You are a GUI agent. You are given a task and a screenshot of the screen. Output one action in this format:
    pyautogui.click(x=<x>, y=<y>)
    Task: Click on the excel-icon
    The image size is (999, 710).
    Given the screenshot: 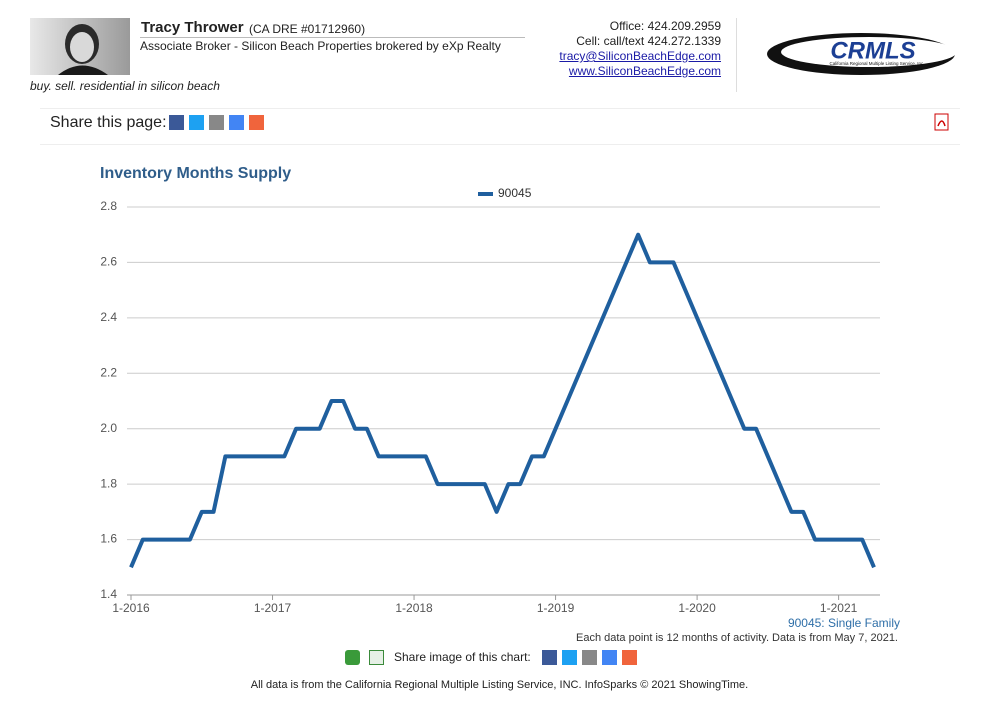 What is the action you would take?
    pyautogui.click(x=376, y=657)
    